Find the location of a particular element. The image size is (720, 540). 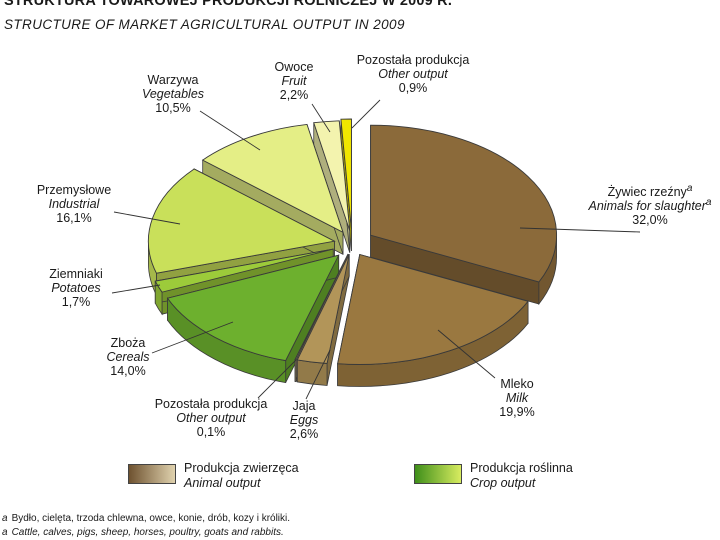

legend-label-animal-pl: Produkcja zwierzęca is located at coordinates (241, 468).